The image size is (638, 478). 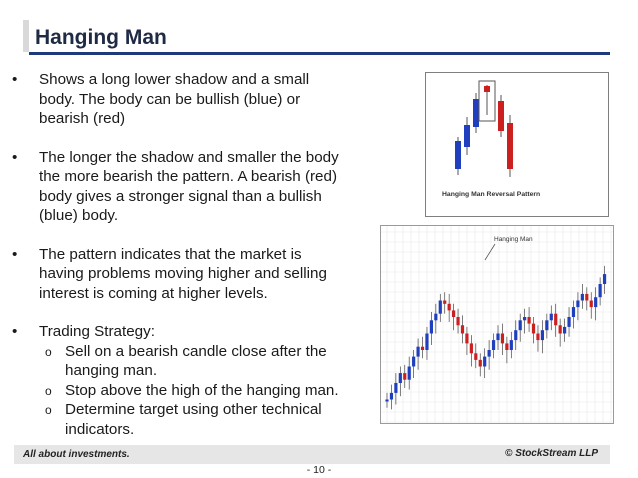 I want to click on callout-line, so click(x=490, y=252).